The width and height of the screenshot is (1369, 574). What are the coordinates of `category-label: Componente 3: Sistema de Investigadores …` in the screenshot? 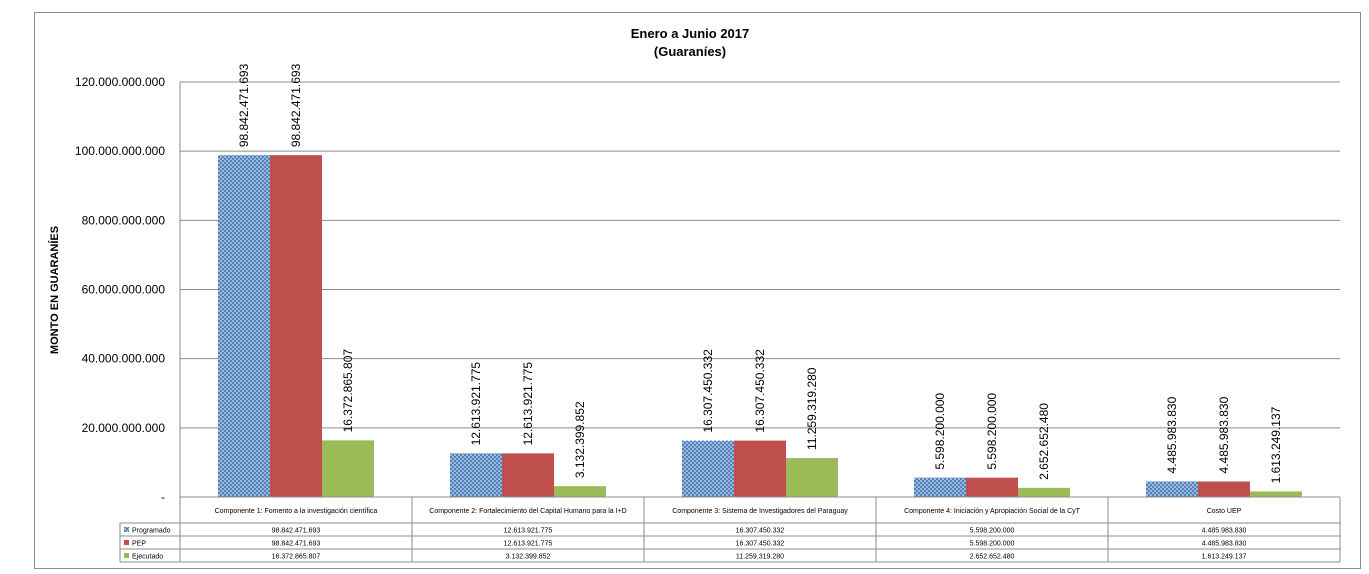 It's located at (760, 511).